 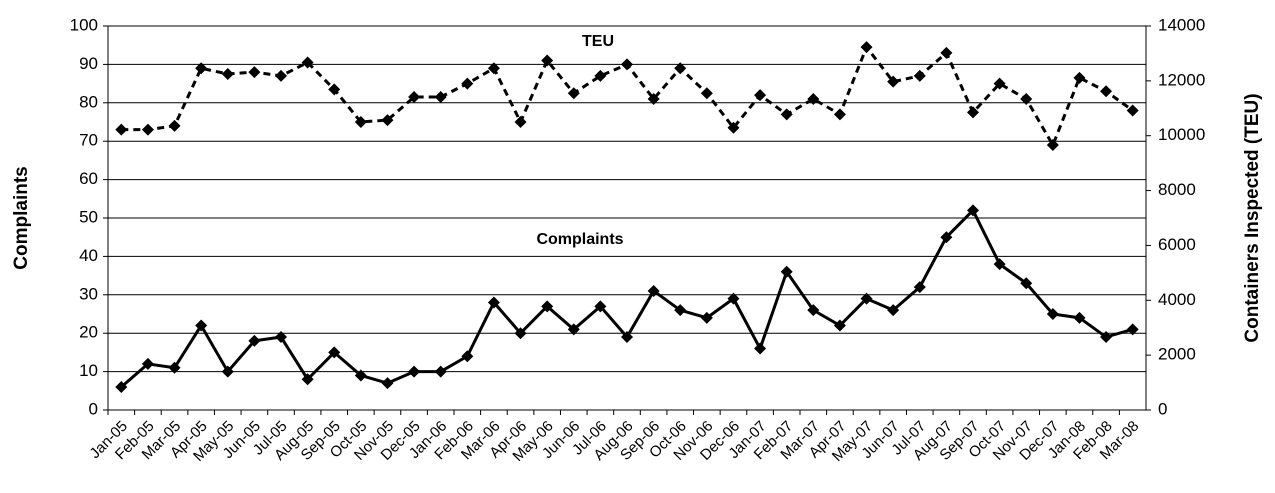 I want to click on y-tick-label: 100, so click(x=84, y=24).